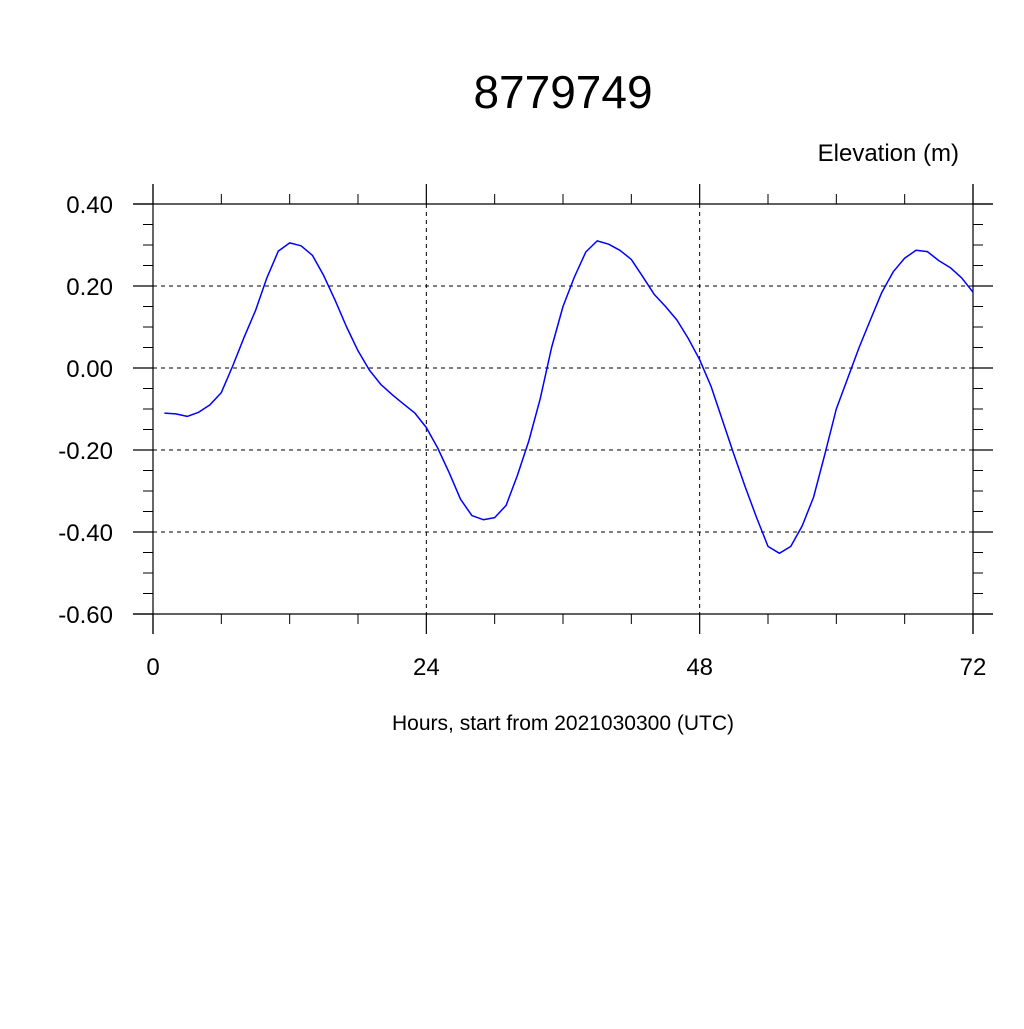 The height and width of the screenshot is (1029, 1024). What do you see at coordinates (426, 667) in the screenshot?
I see `x-tick-label: 24` at bounding box center [426, 667].